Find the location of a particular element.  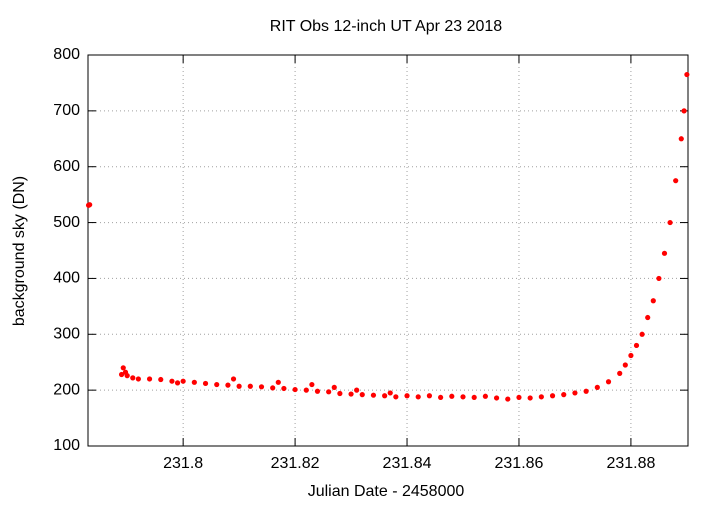

x-tick-label: 231.8 is located at coordinates (183, 463).